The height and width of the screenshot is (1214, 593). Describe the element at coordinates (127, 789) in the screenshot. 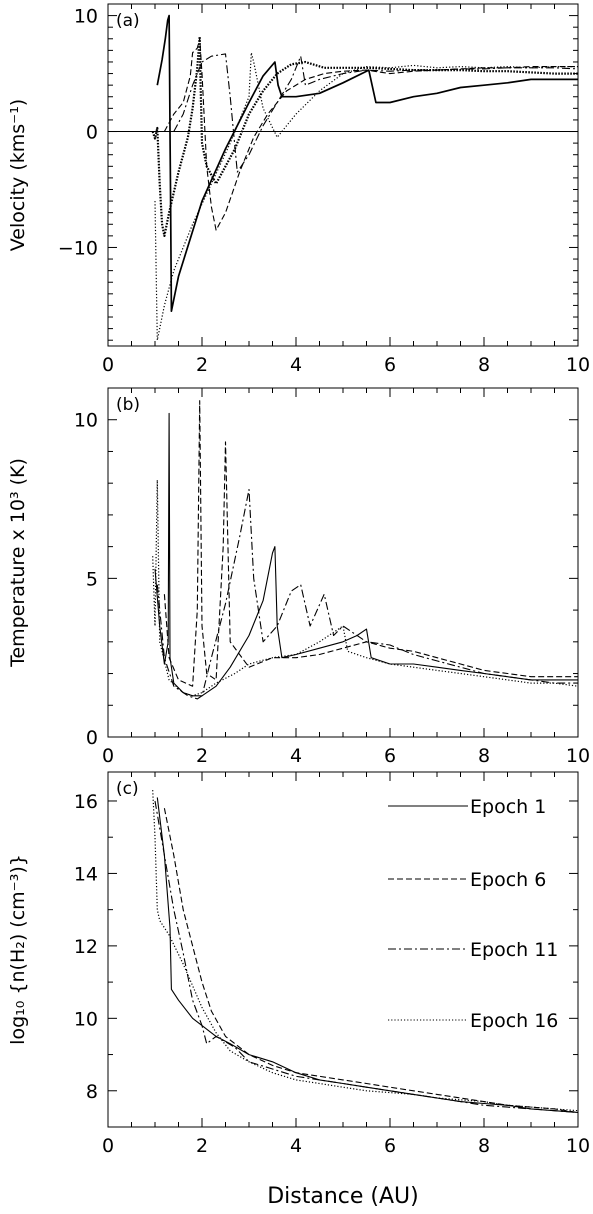

I see `panel-label: (c)` at that location.